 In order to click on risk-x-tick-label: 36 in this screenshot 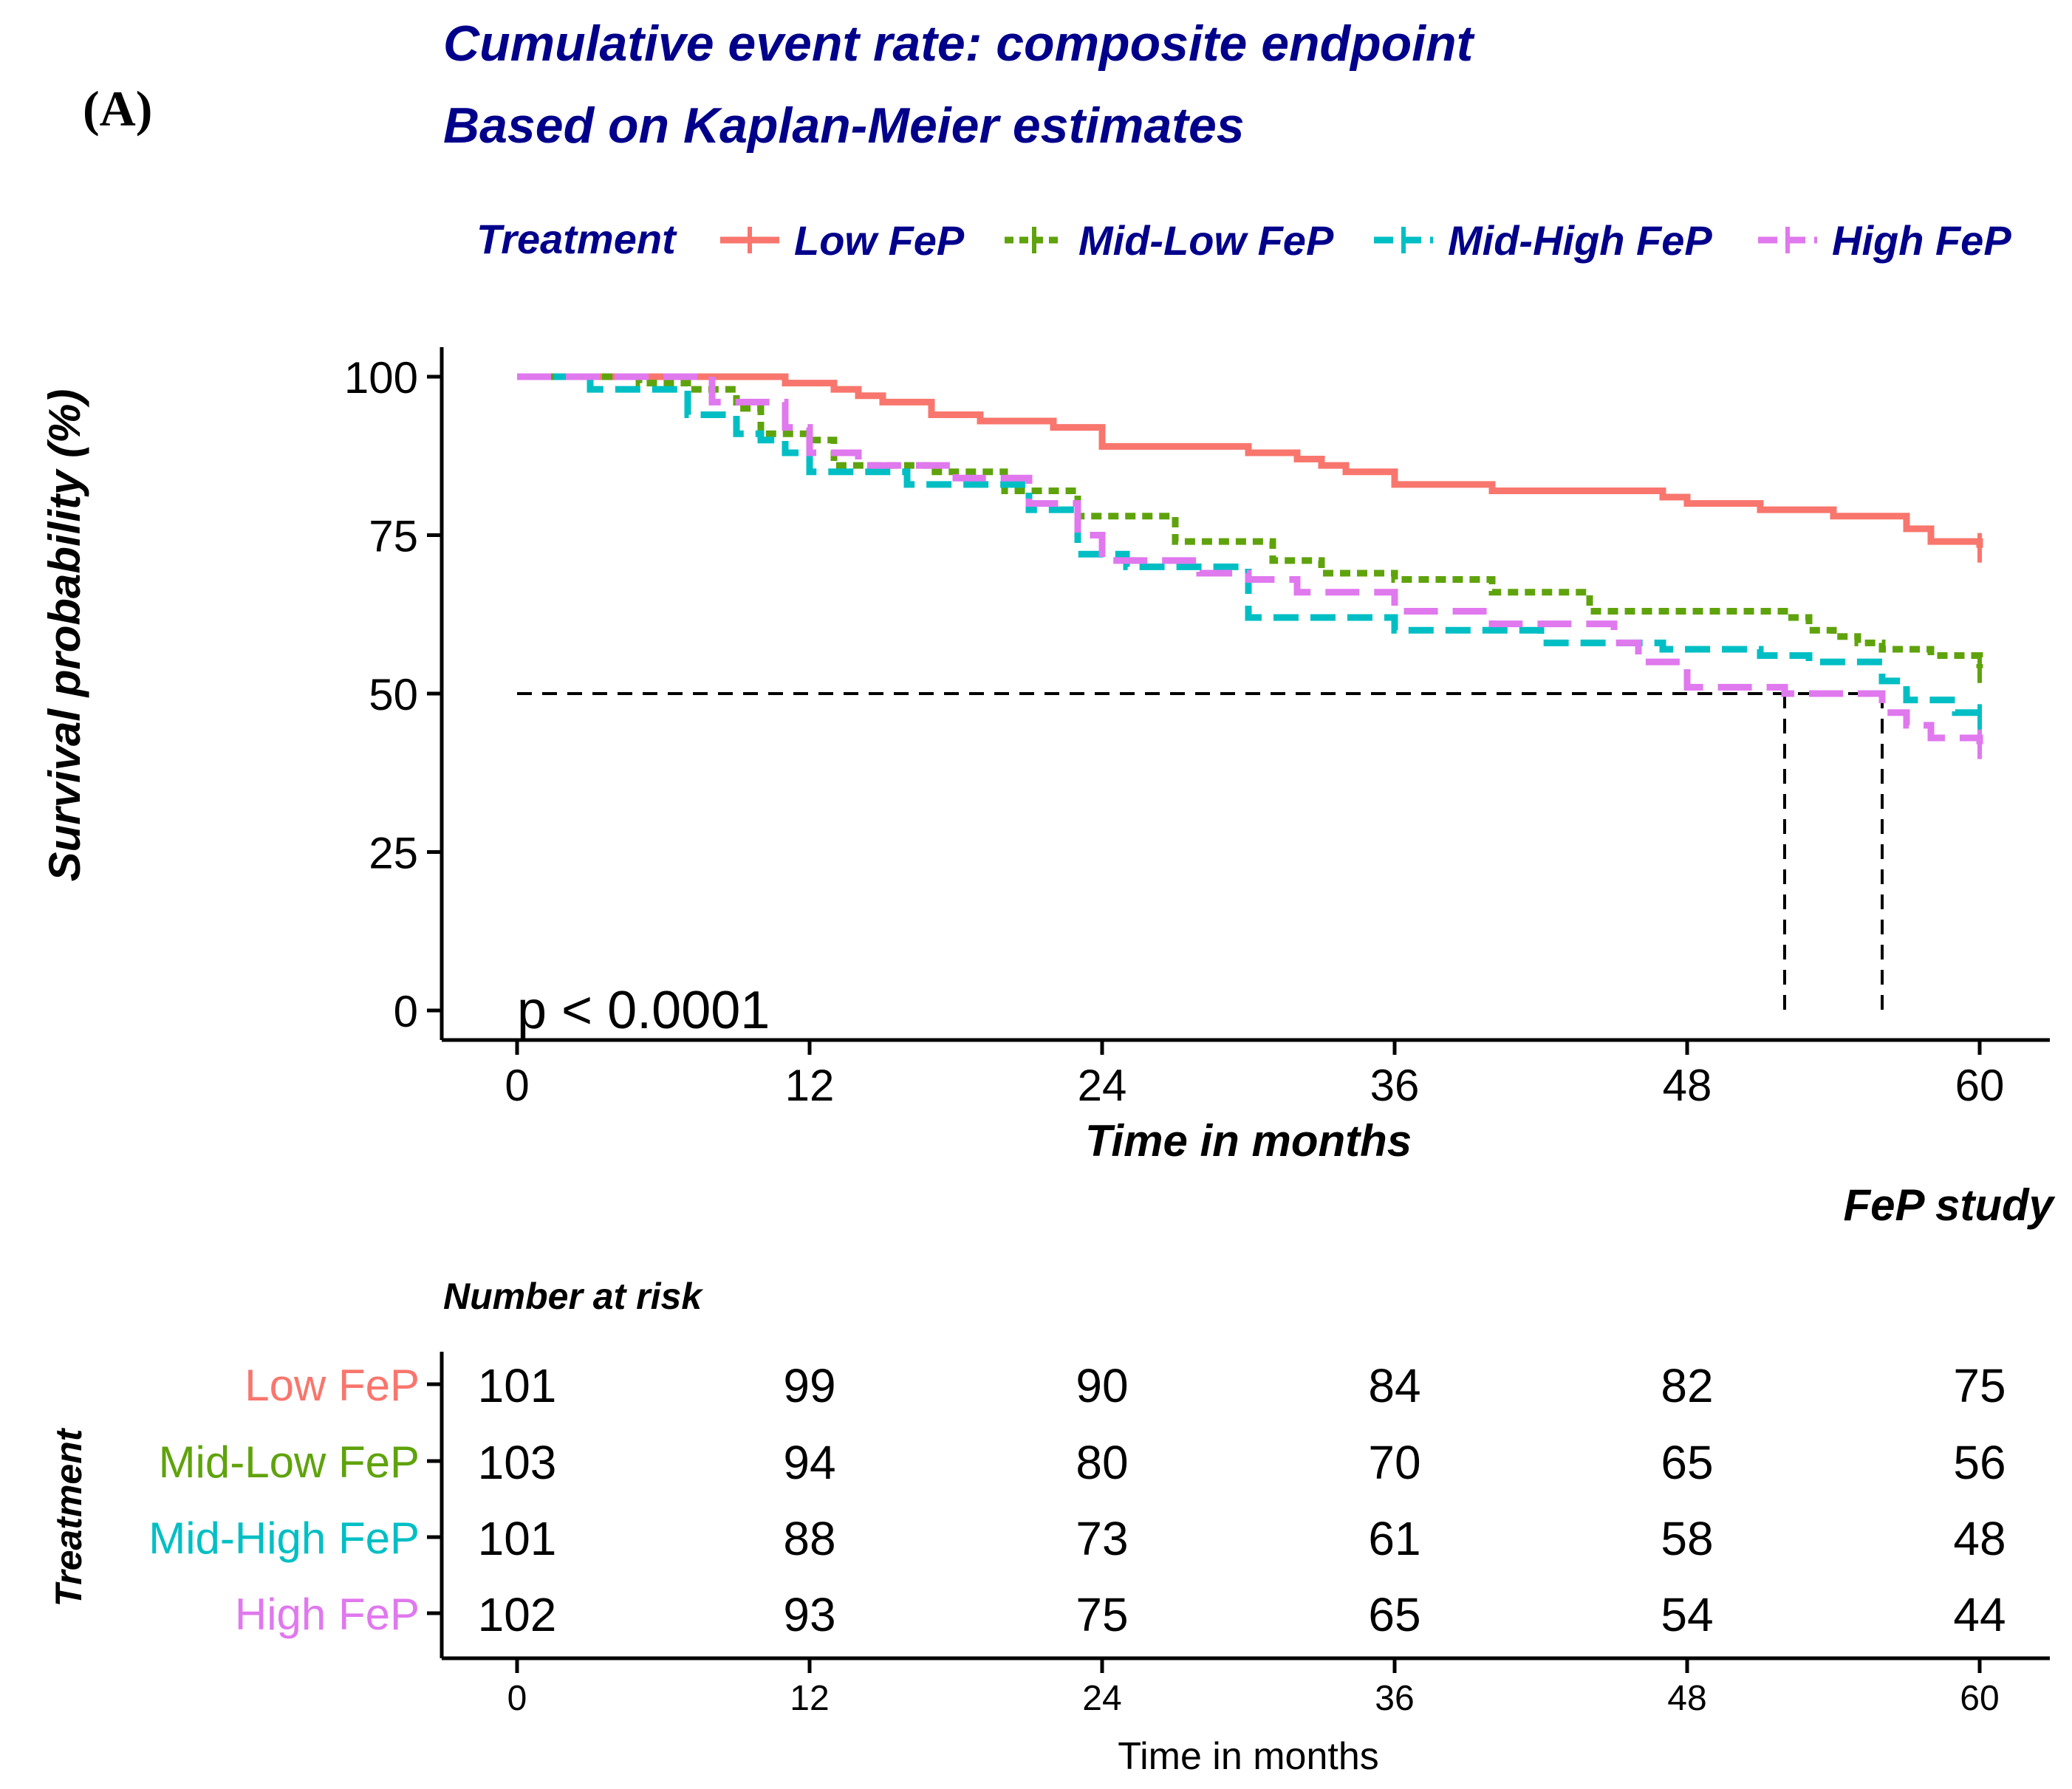, I will do `click(1394, 1698)`.